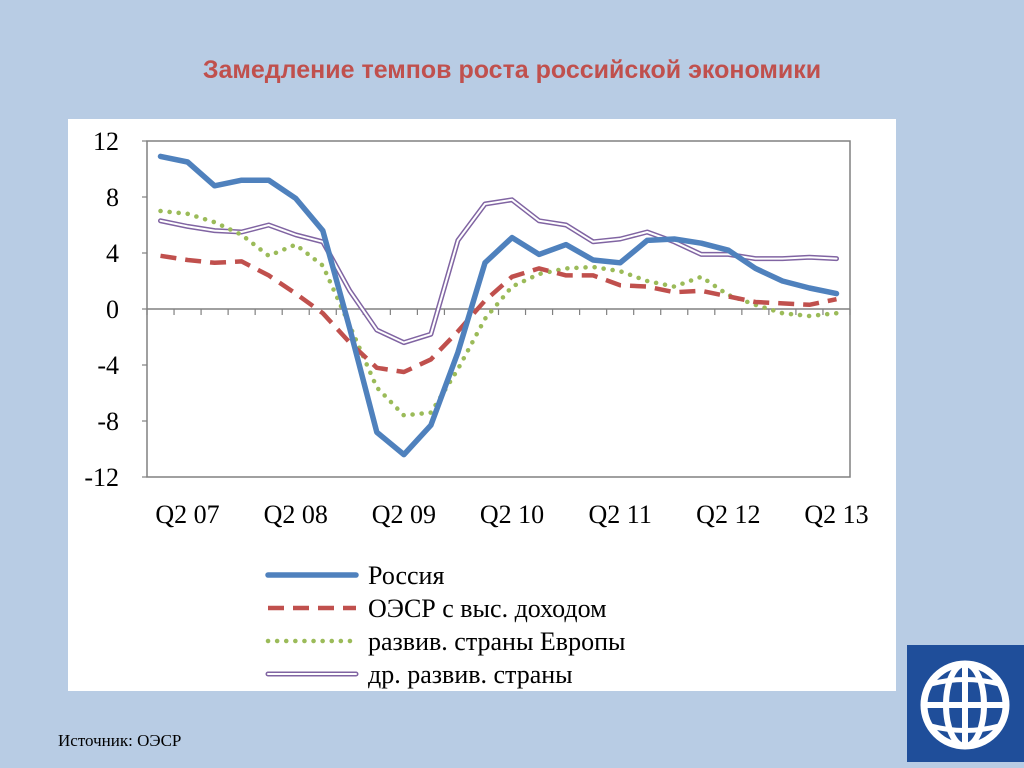 The height and width of the screenshot is (768, 1024). I want to click on x-tick-label: Q2 11, so click(620, 514).